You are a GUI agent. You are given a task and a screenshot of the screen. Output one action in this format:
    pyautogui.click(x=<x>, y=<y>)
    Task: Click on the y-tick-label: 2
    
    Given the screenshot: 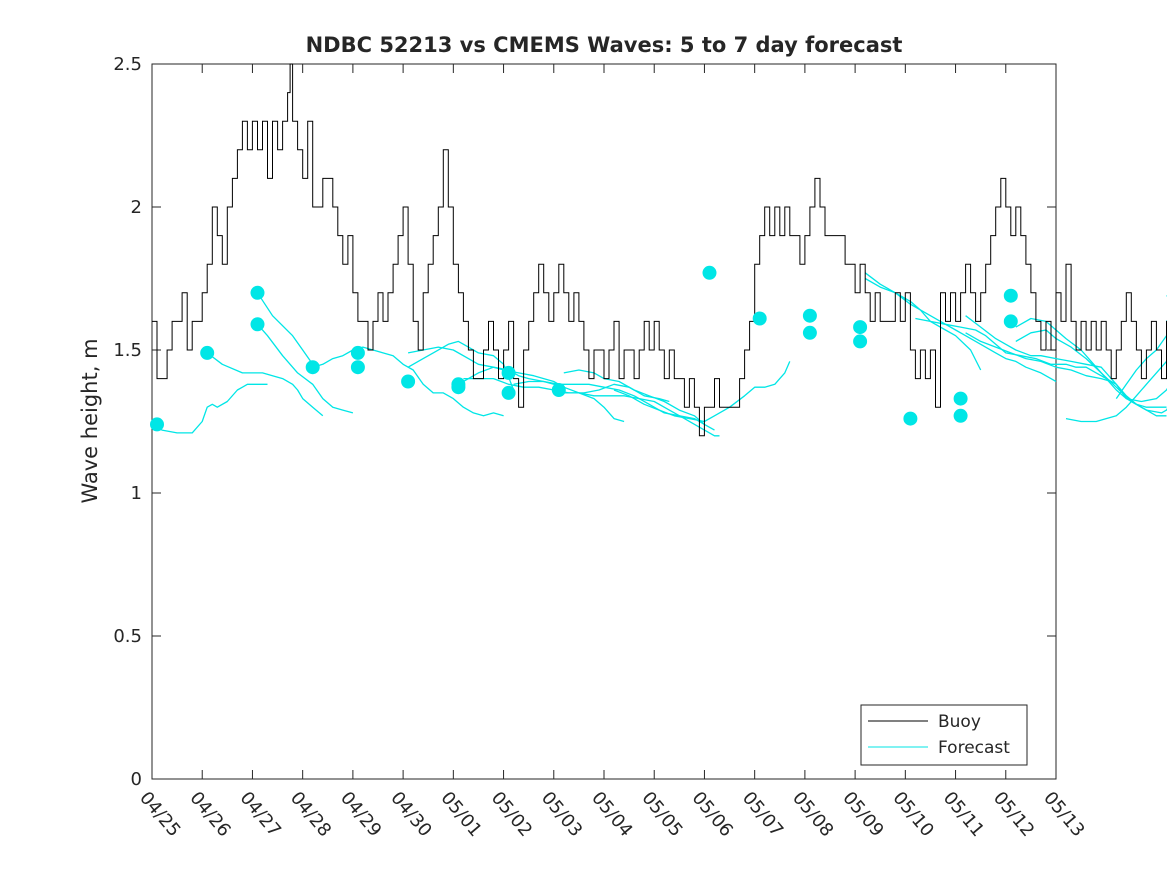 What is the action you would take?
    pyautogui.click(x=136, y=207)
    